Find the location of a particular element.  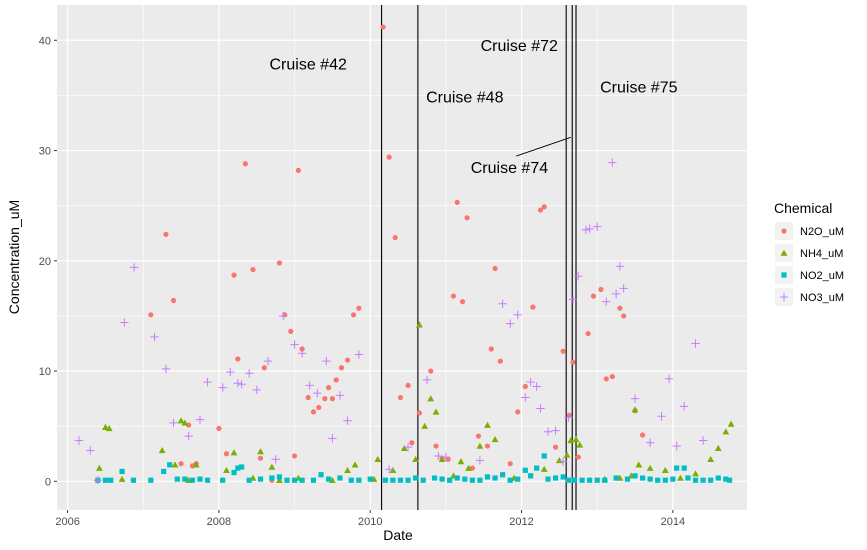

x-axis-title: Date is located at coordinates (398, 535).